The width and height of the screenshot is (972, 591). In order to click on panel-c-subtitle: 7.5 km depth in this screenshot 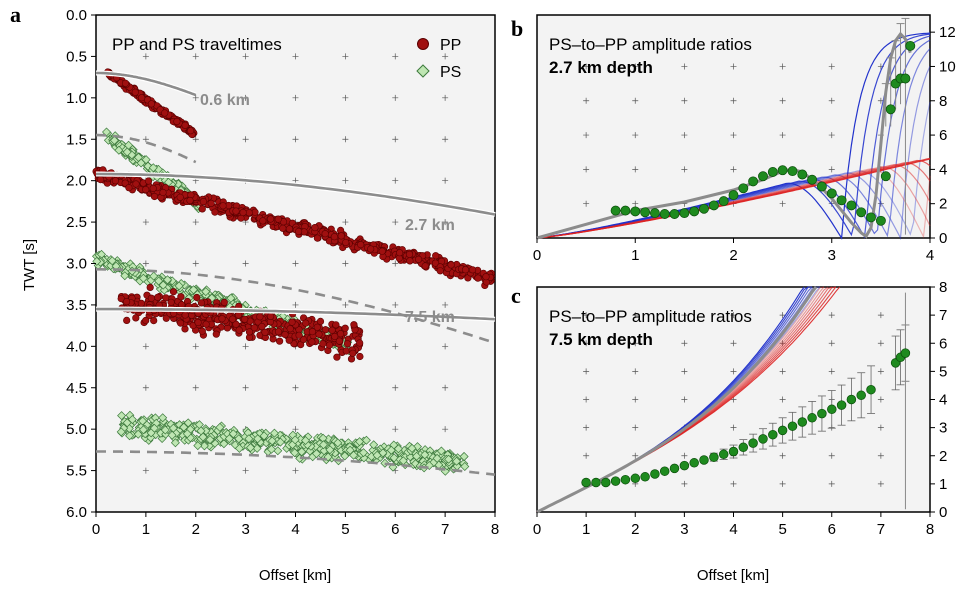, I will do `click(601, 339)`.